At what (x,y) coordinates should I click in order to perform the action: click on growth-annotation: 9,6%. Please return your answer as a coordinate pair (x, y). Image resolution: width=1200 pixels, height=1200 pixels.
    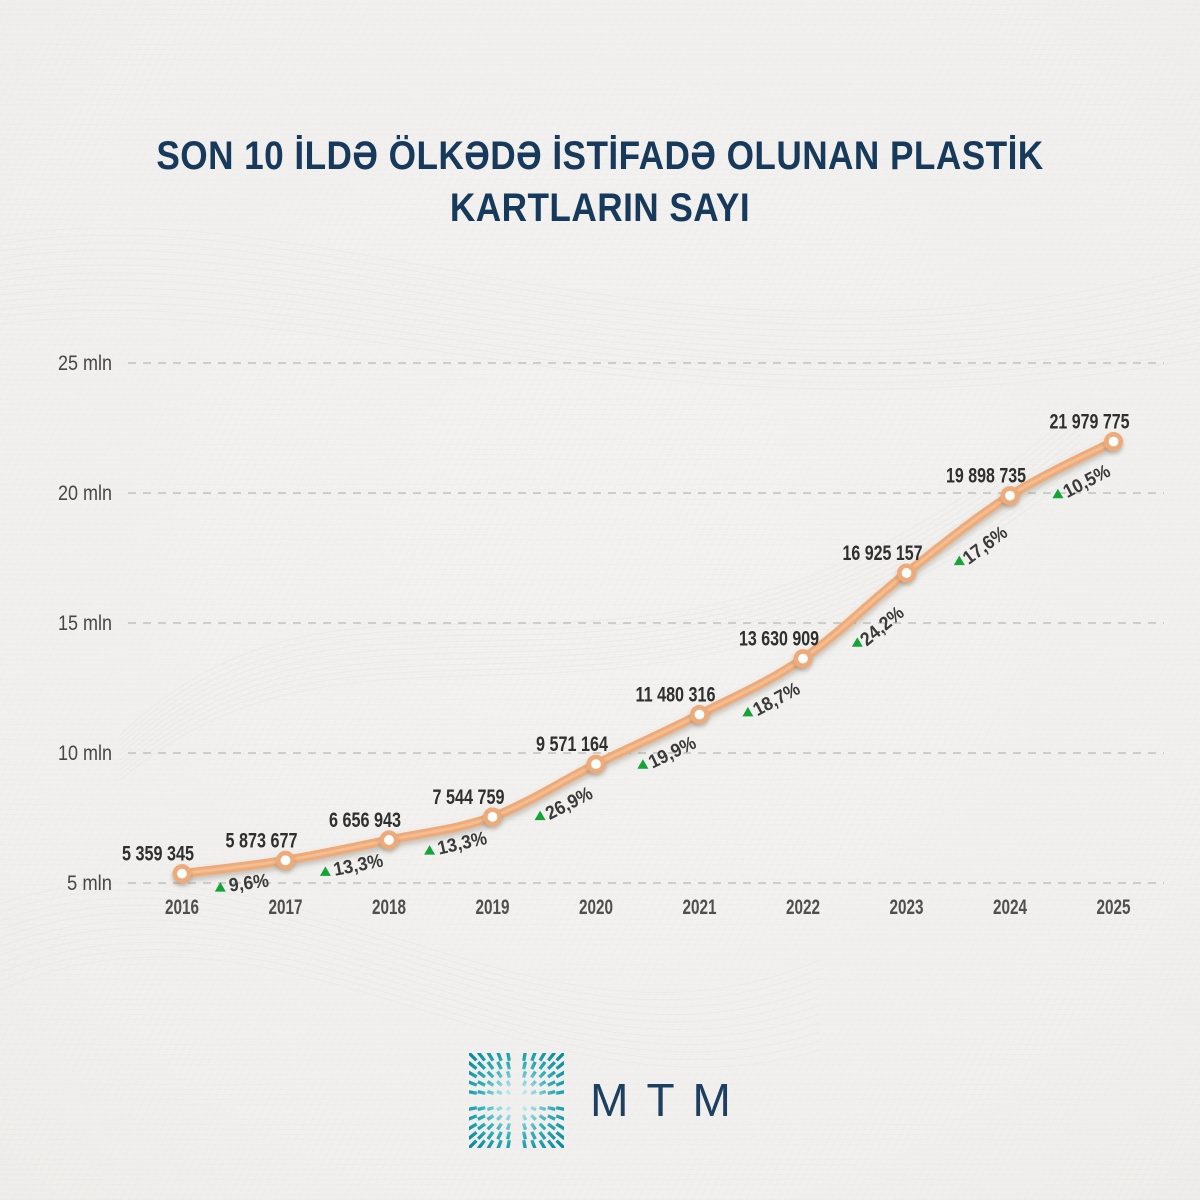
    Looking at the image, I should click on (242, 884).